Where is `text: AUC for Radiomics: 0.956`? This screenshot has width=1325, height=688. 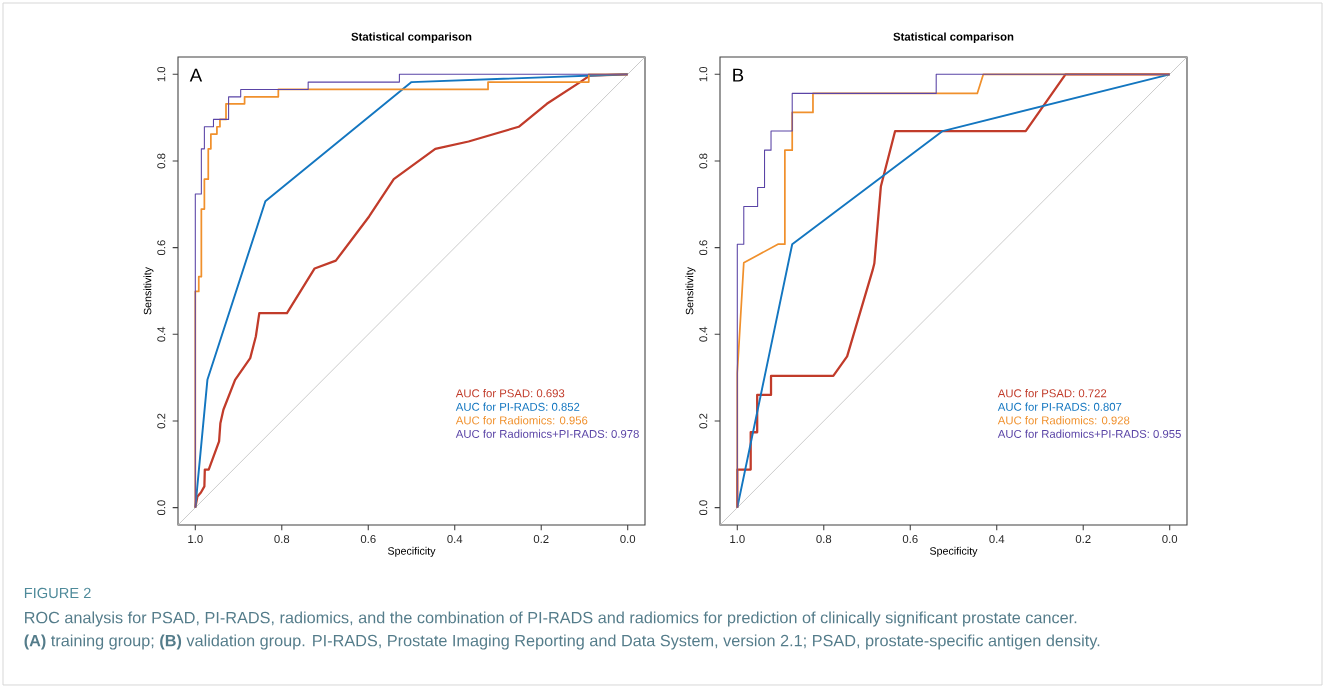
text: AUC for Radiomics: 0.956 is located at coordinates (521, 420).